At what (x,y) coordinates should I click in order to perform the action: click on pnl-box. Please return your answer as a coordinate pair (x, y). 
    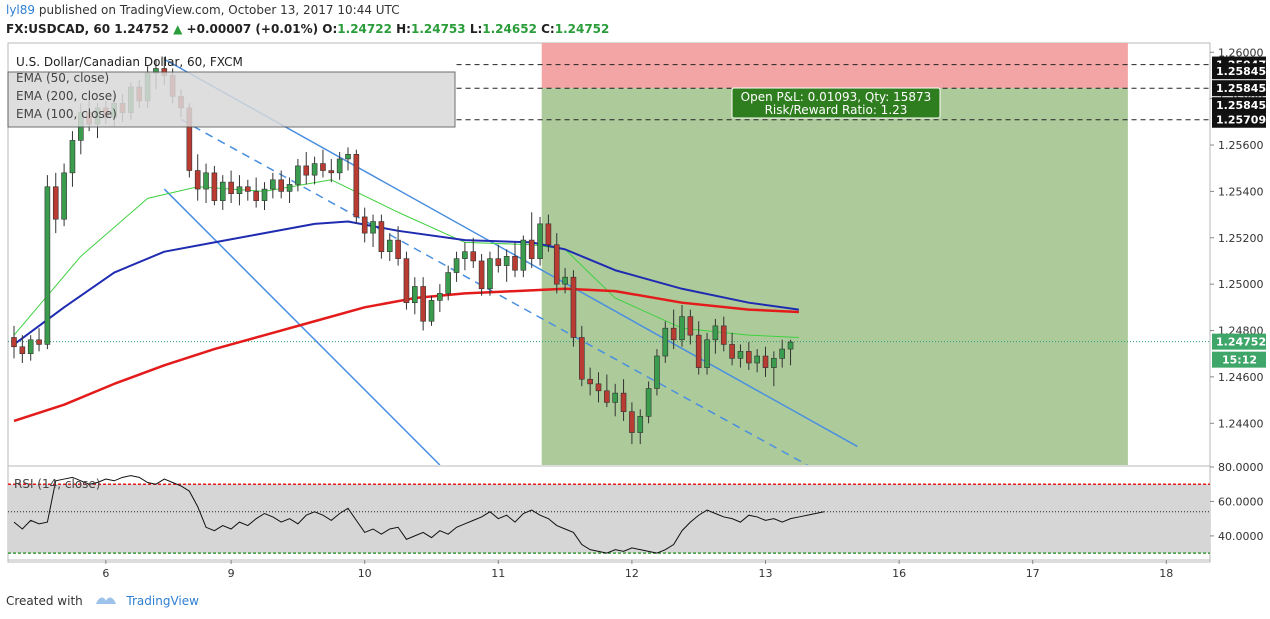
    Looking at the image, I should click on (836, 103).